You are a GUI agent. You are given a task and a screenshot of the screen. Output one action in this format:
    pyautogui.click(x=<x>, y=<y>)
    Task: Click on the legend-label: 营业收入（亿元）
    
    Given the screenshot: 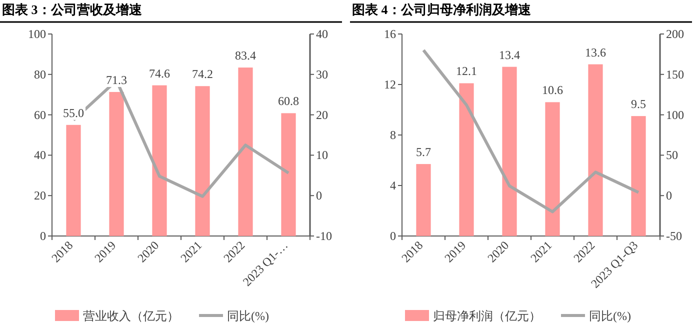 What is the action you would take?
    pyautogui.click(x=131, y=316)
    